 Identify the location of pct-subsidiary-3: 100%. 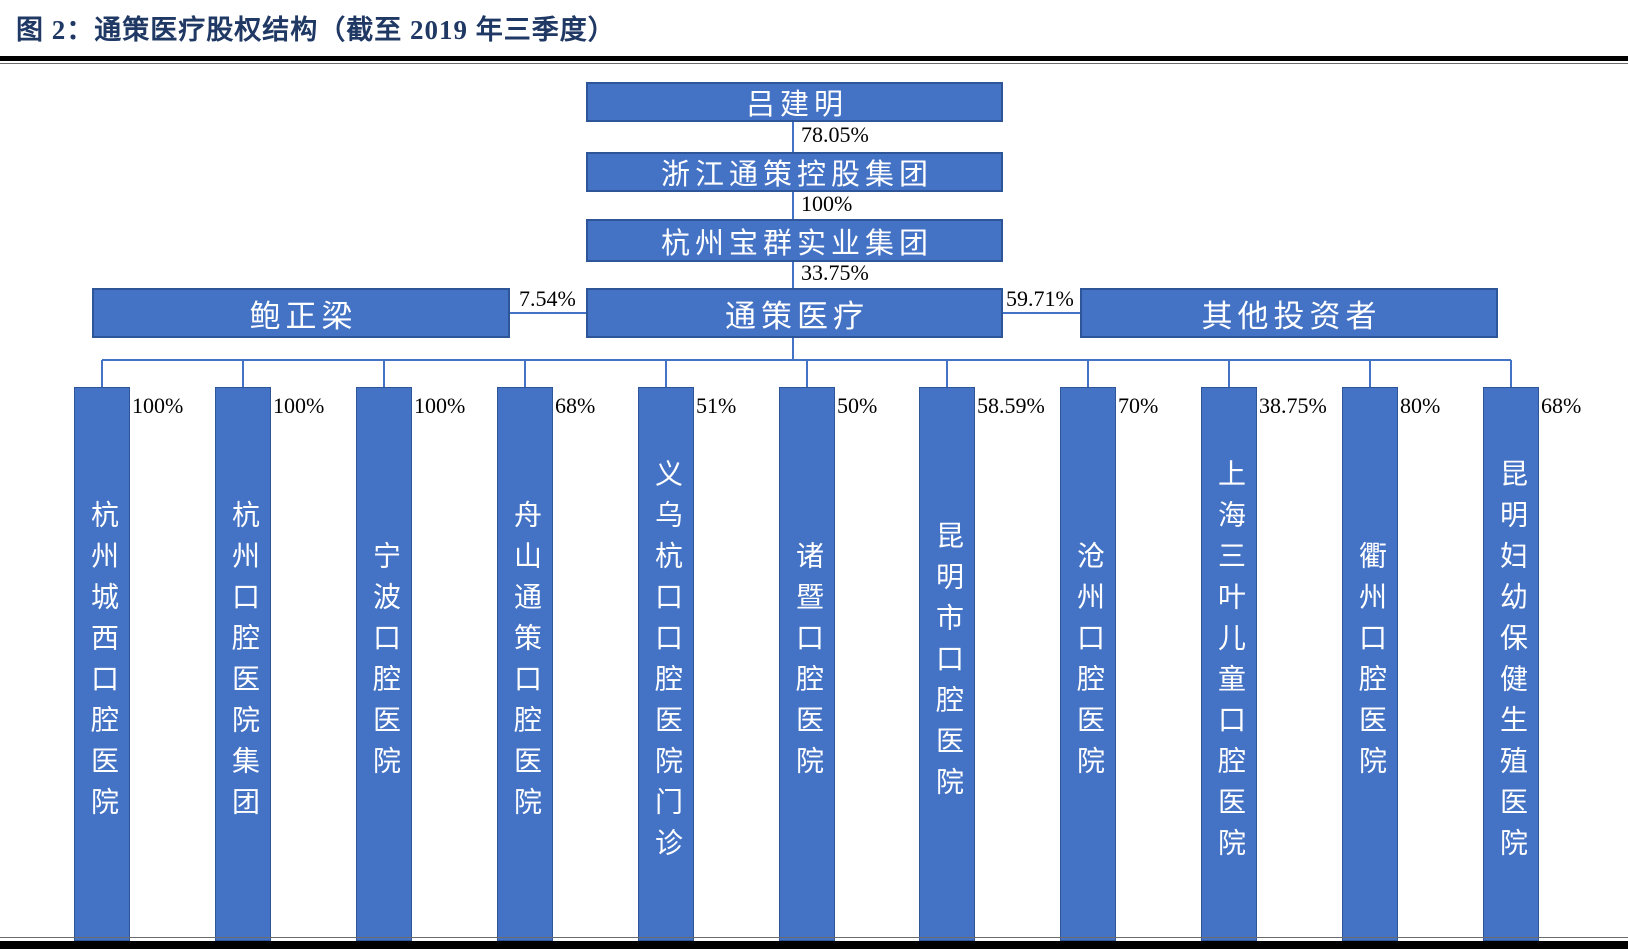
(440, 405).